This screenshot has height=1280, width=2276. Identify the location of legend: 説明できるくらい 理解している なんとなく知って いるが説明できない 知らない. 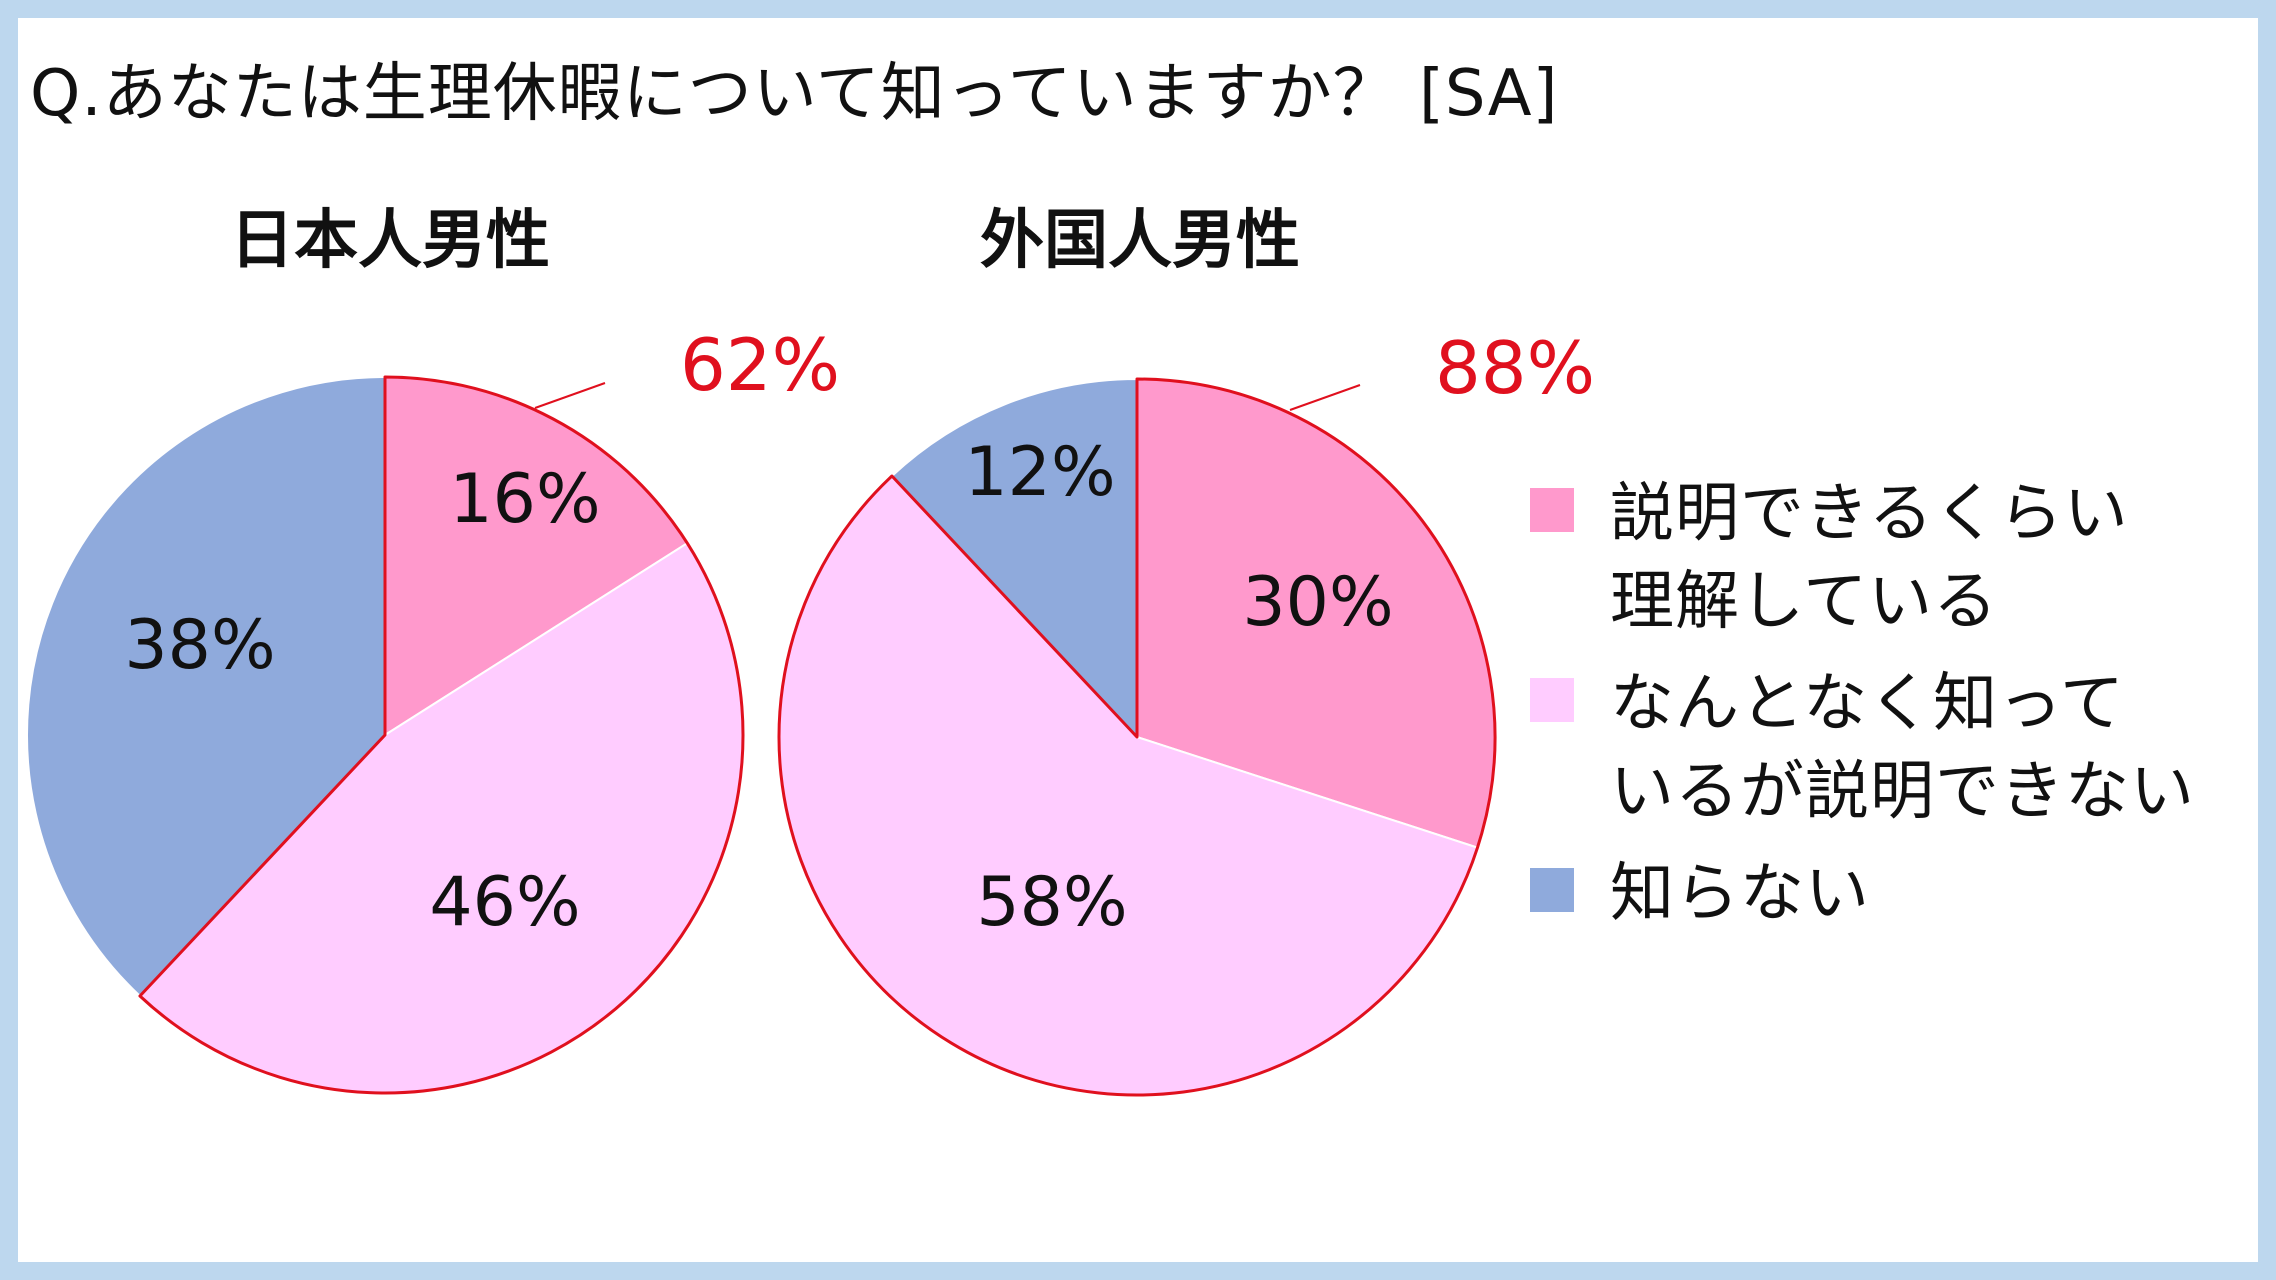
(1900, 711).